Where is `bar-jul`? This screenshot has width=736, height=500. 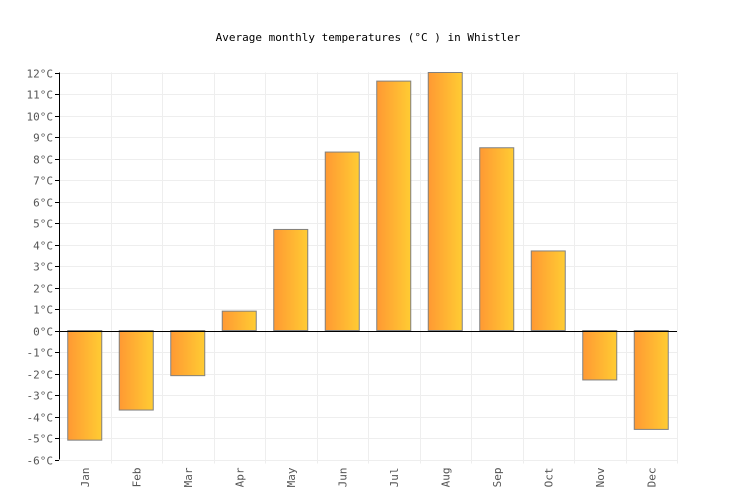 bar-jul is located at coordinates (394, 205).